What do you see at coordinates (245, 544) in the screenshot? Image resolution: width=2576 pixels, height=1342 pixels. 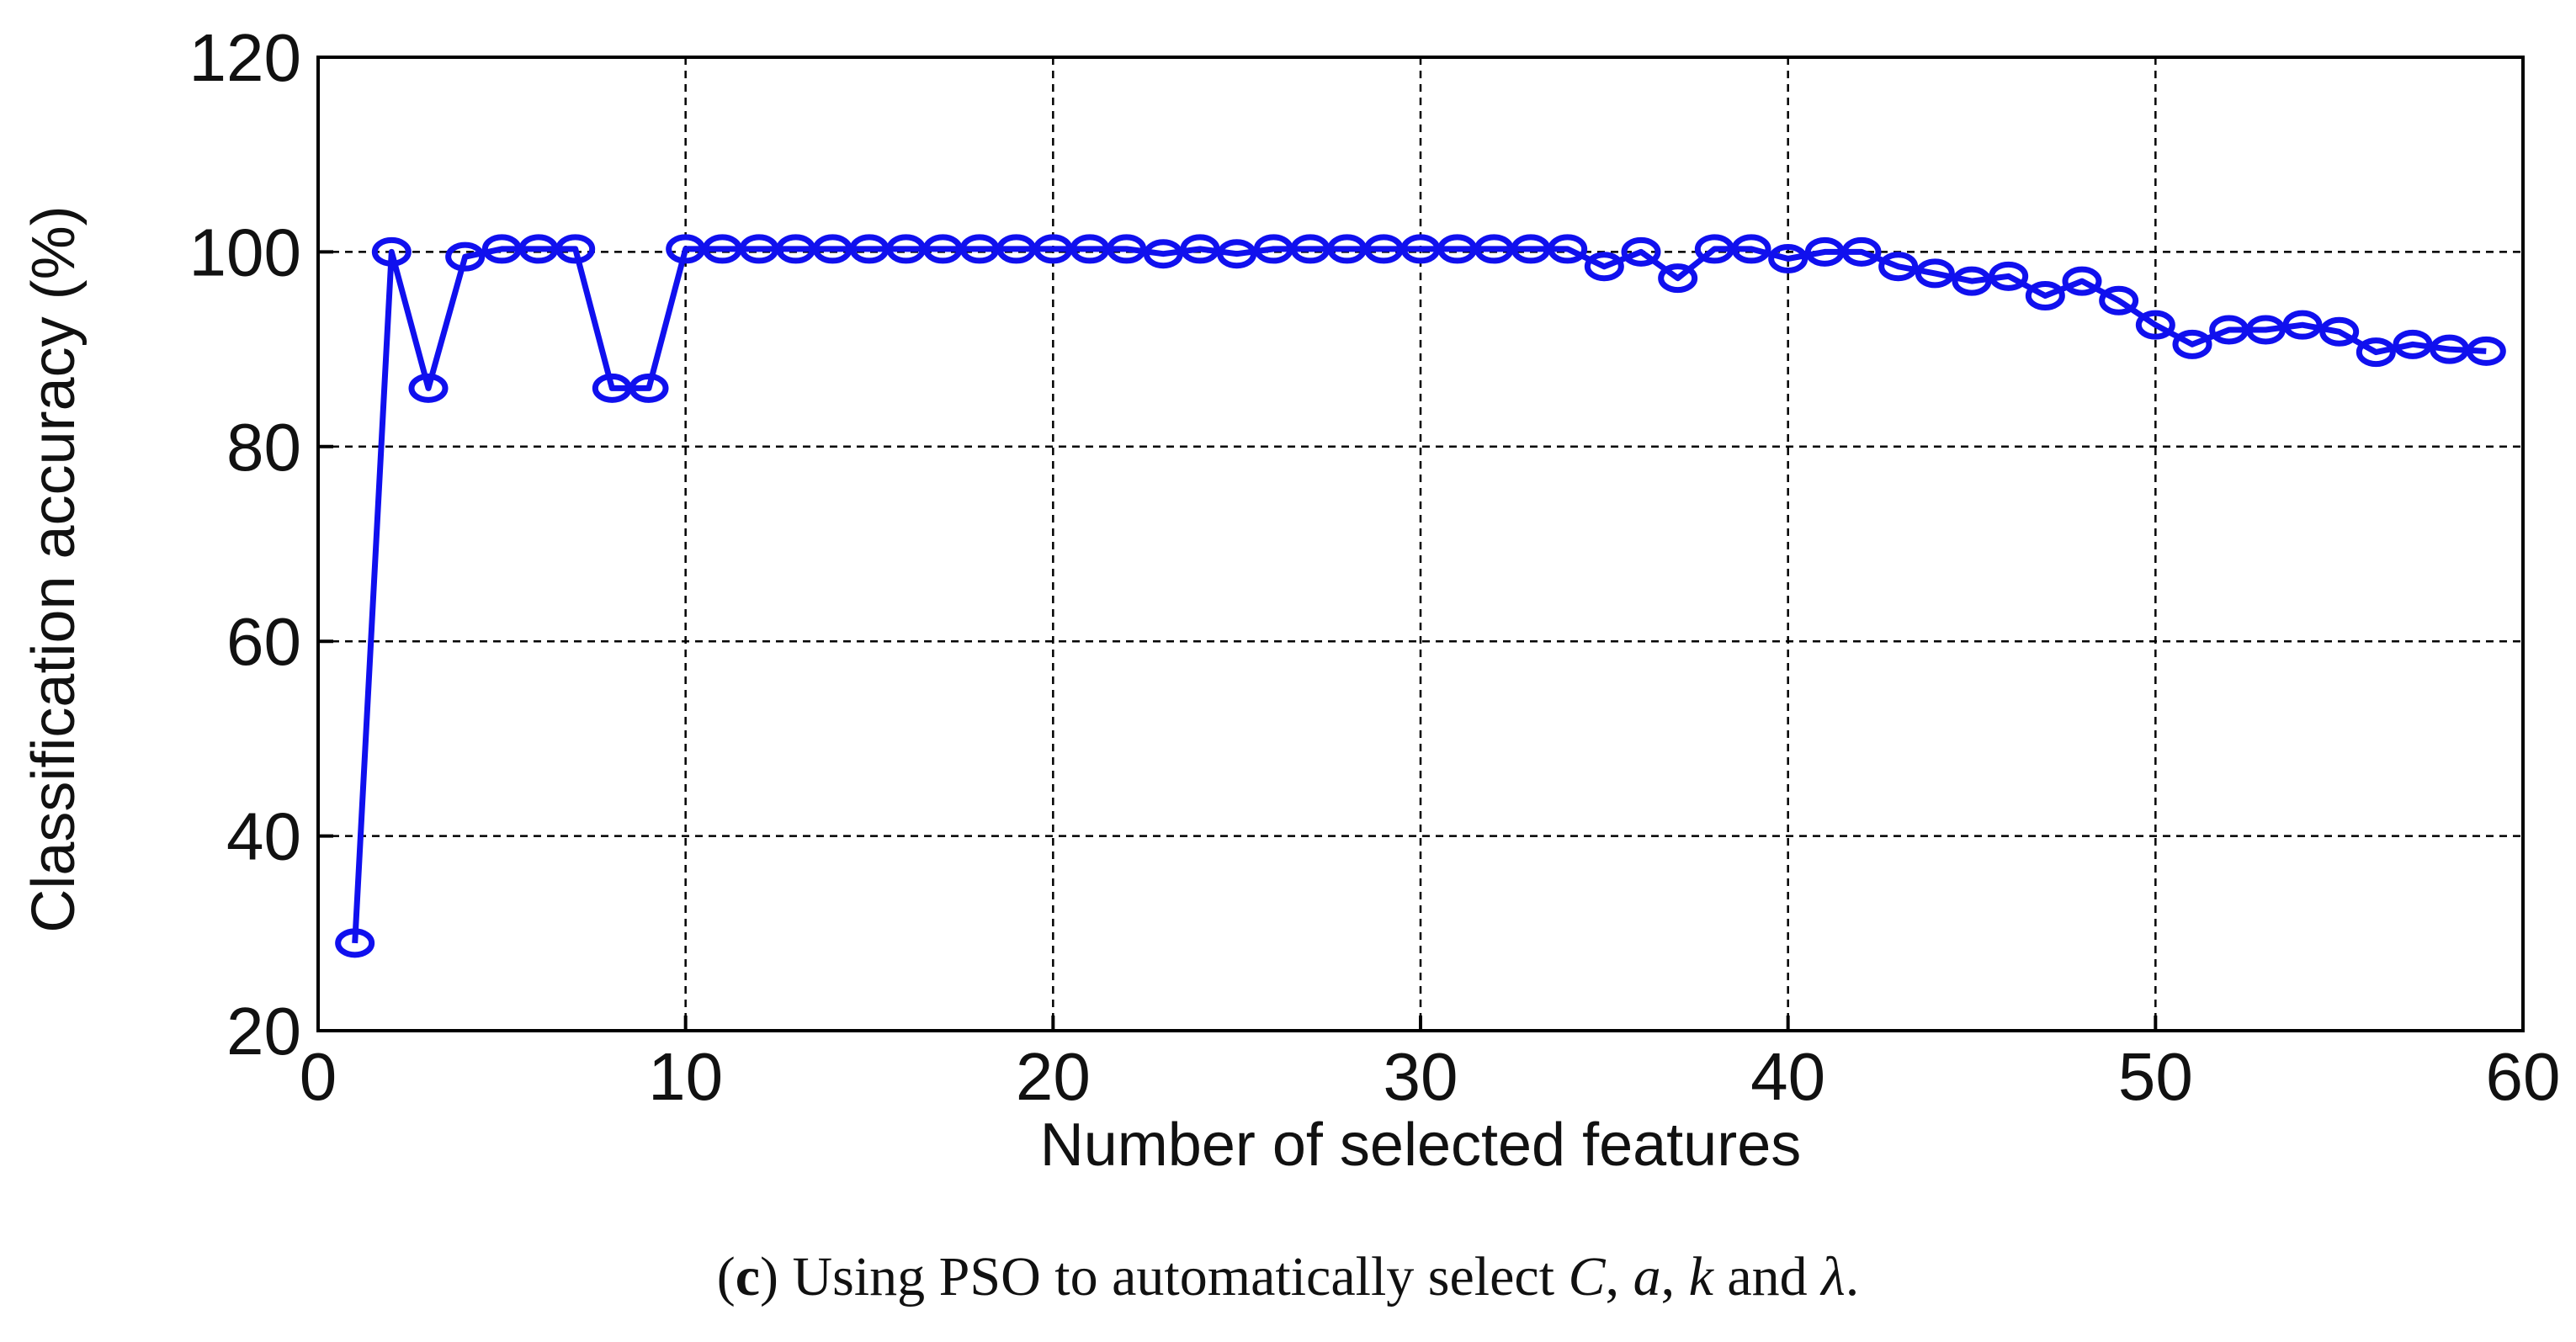 I see `y-tick-labels: 20 40 60 80 100 120` at bounding box center [245, 544].